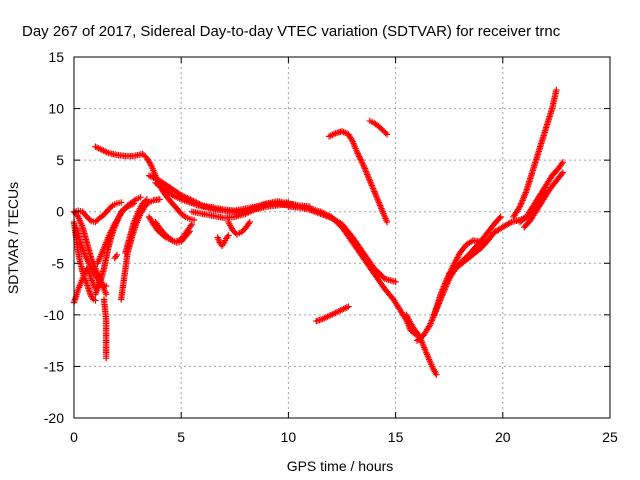 The width and height of the screenshot is (640, 480). What do you see at coordinates (289, 437) in the screenshot?
I see `x-tick-label: 10` at bounding box center [289, 437].